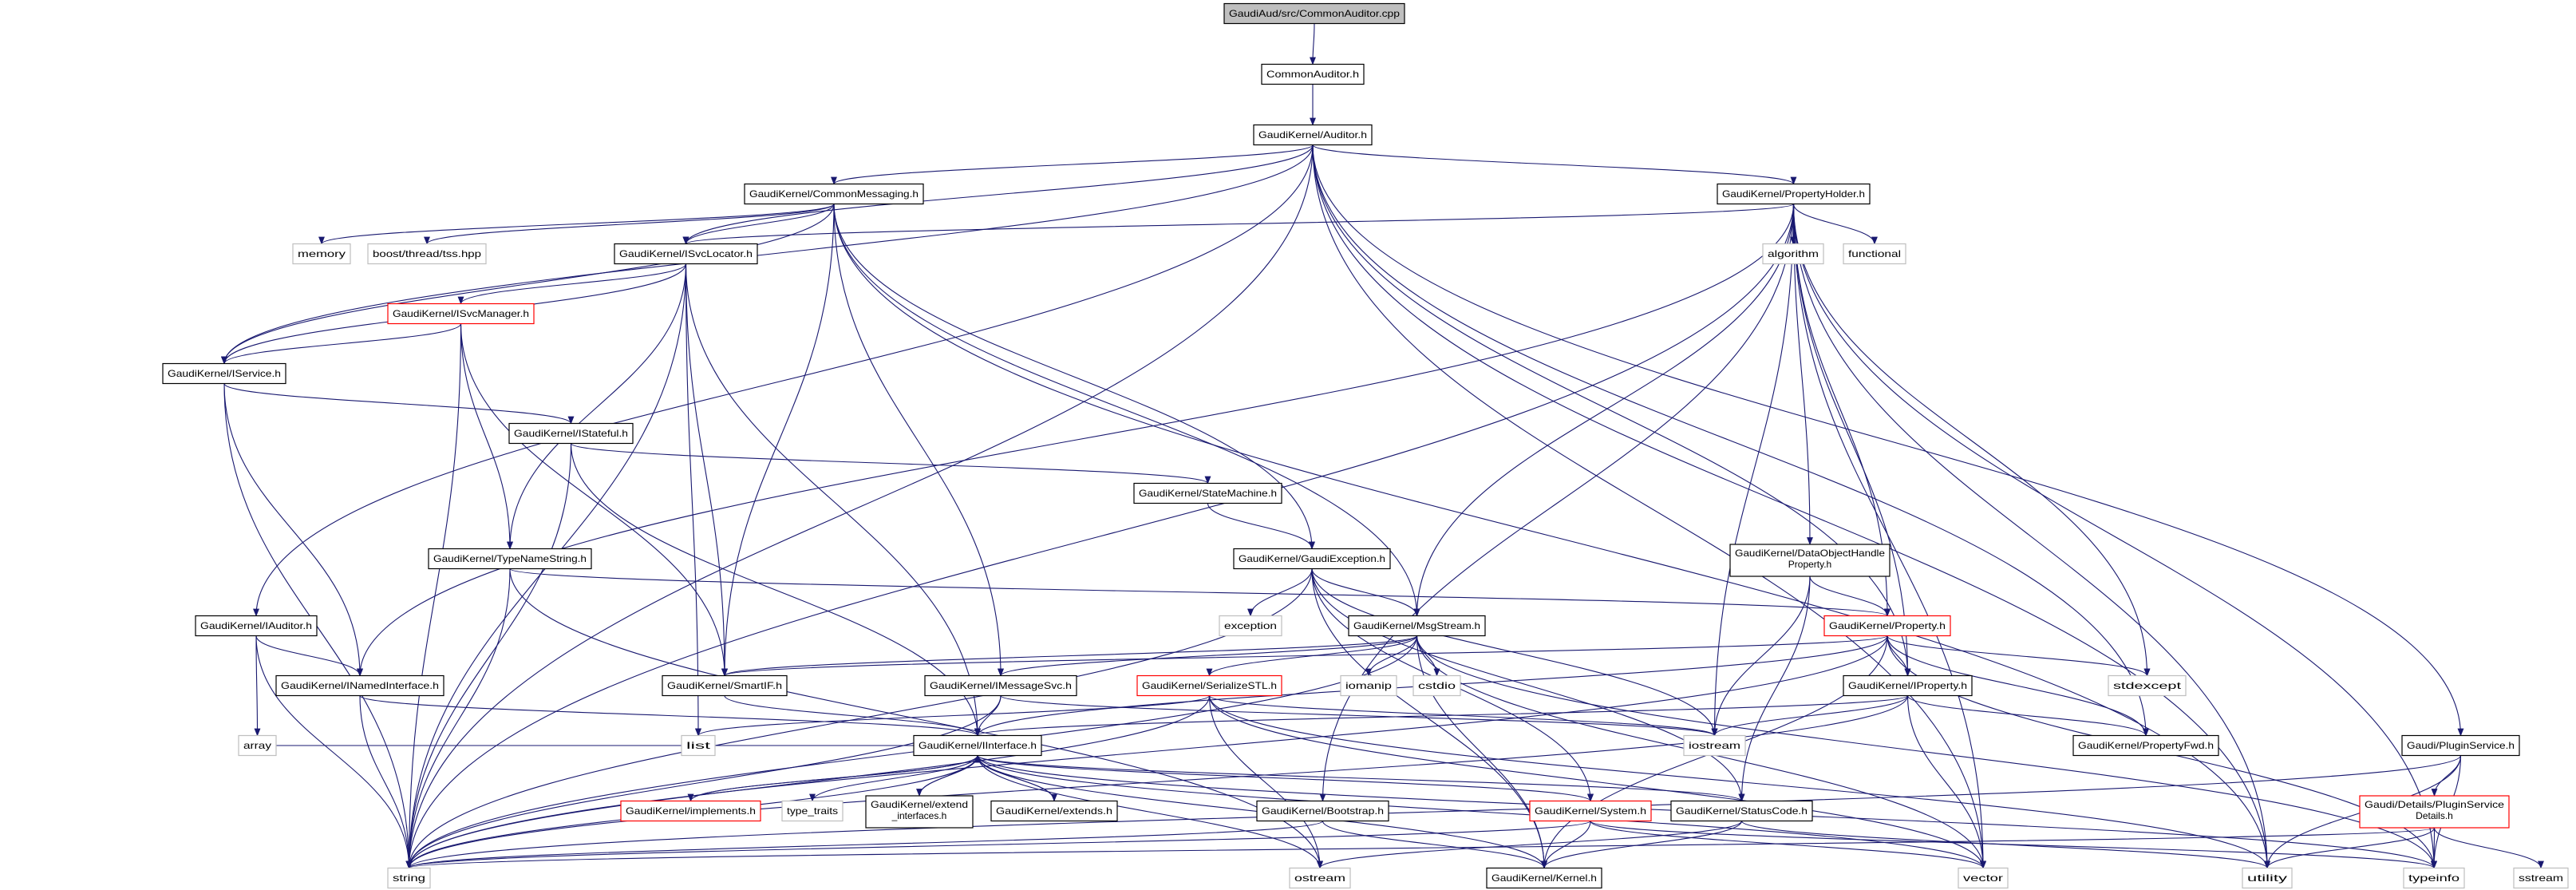  I want to click on node-label: functional, so click(1874, 254).